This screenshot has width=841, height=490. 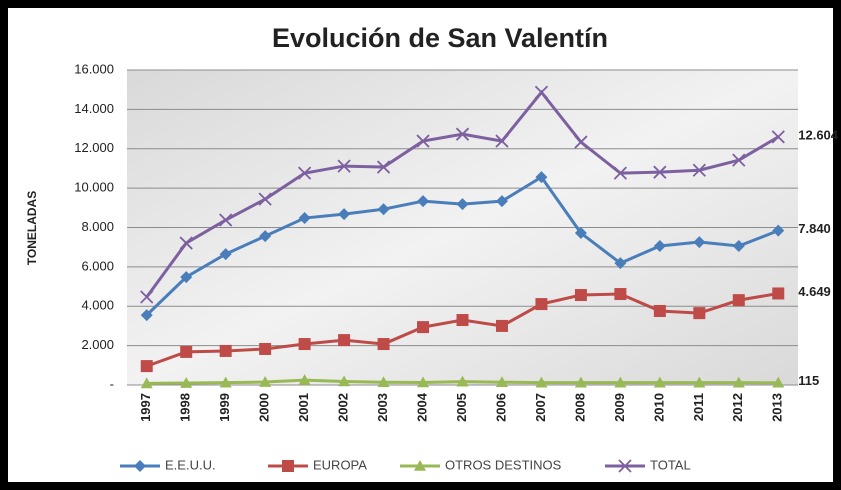 What do you see at coordinates (382, 407) in the screenshot?
I see `x-tick-label: 2003` at bounding box center [382, 407].